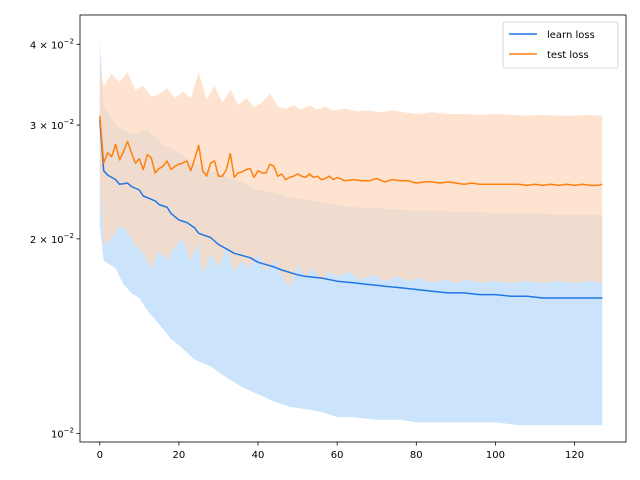 The width and height of the screenshot is (640, 480). What do you see at coordinates (258, 455) in the screenshot?
I see `x-tick-label: 40` at bounding box center [258, 455].